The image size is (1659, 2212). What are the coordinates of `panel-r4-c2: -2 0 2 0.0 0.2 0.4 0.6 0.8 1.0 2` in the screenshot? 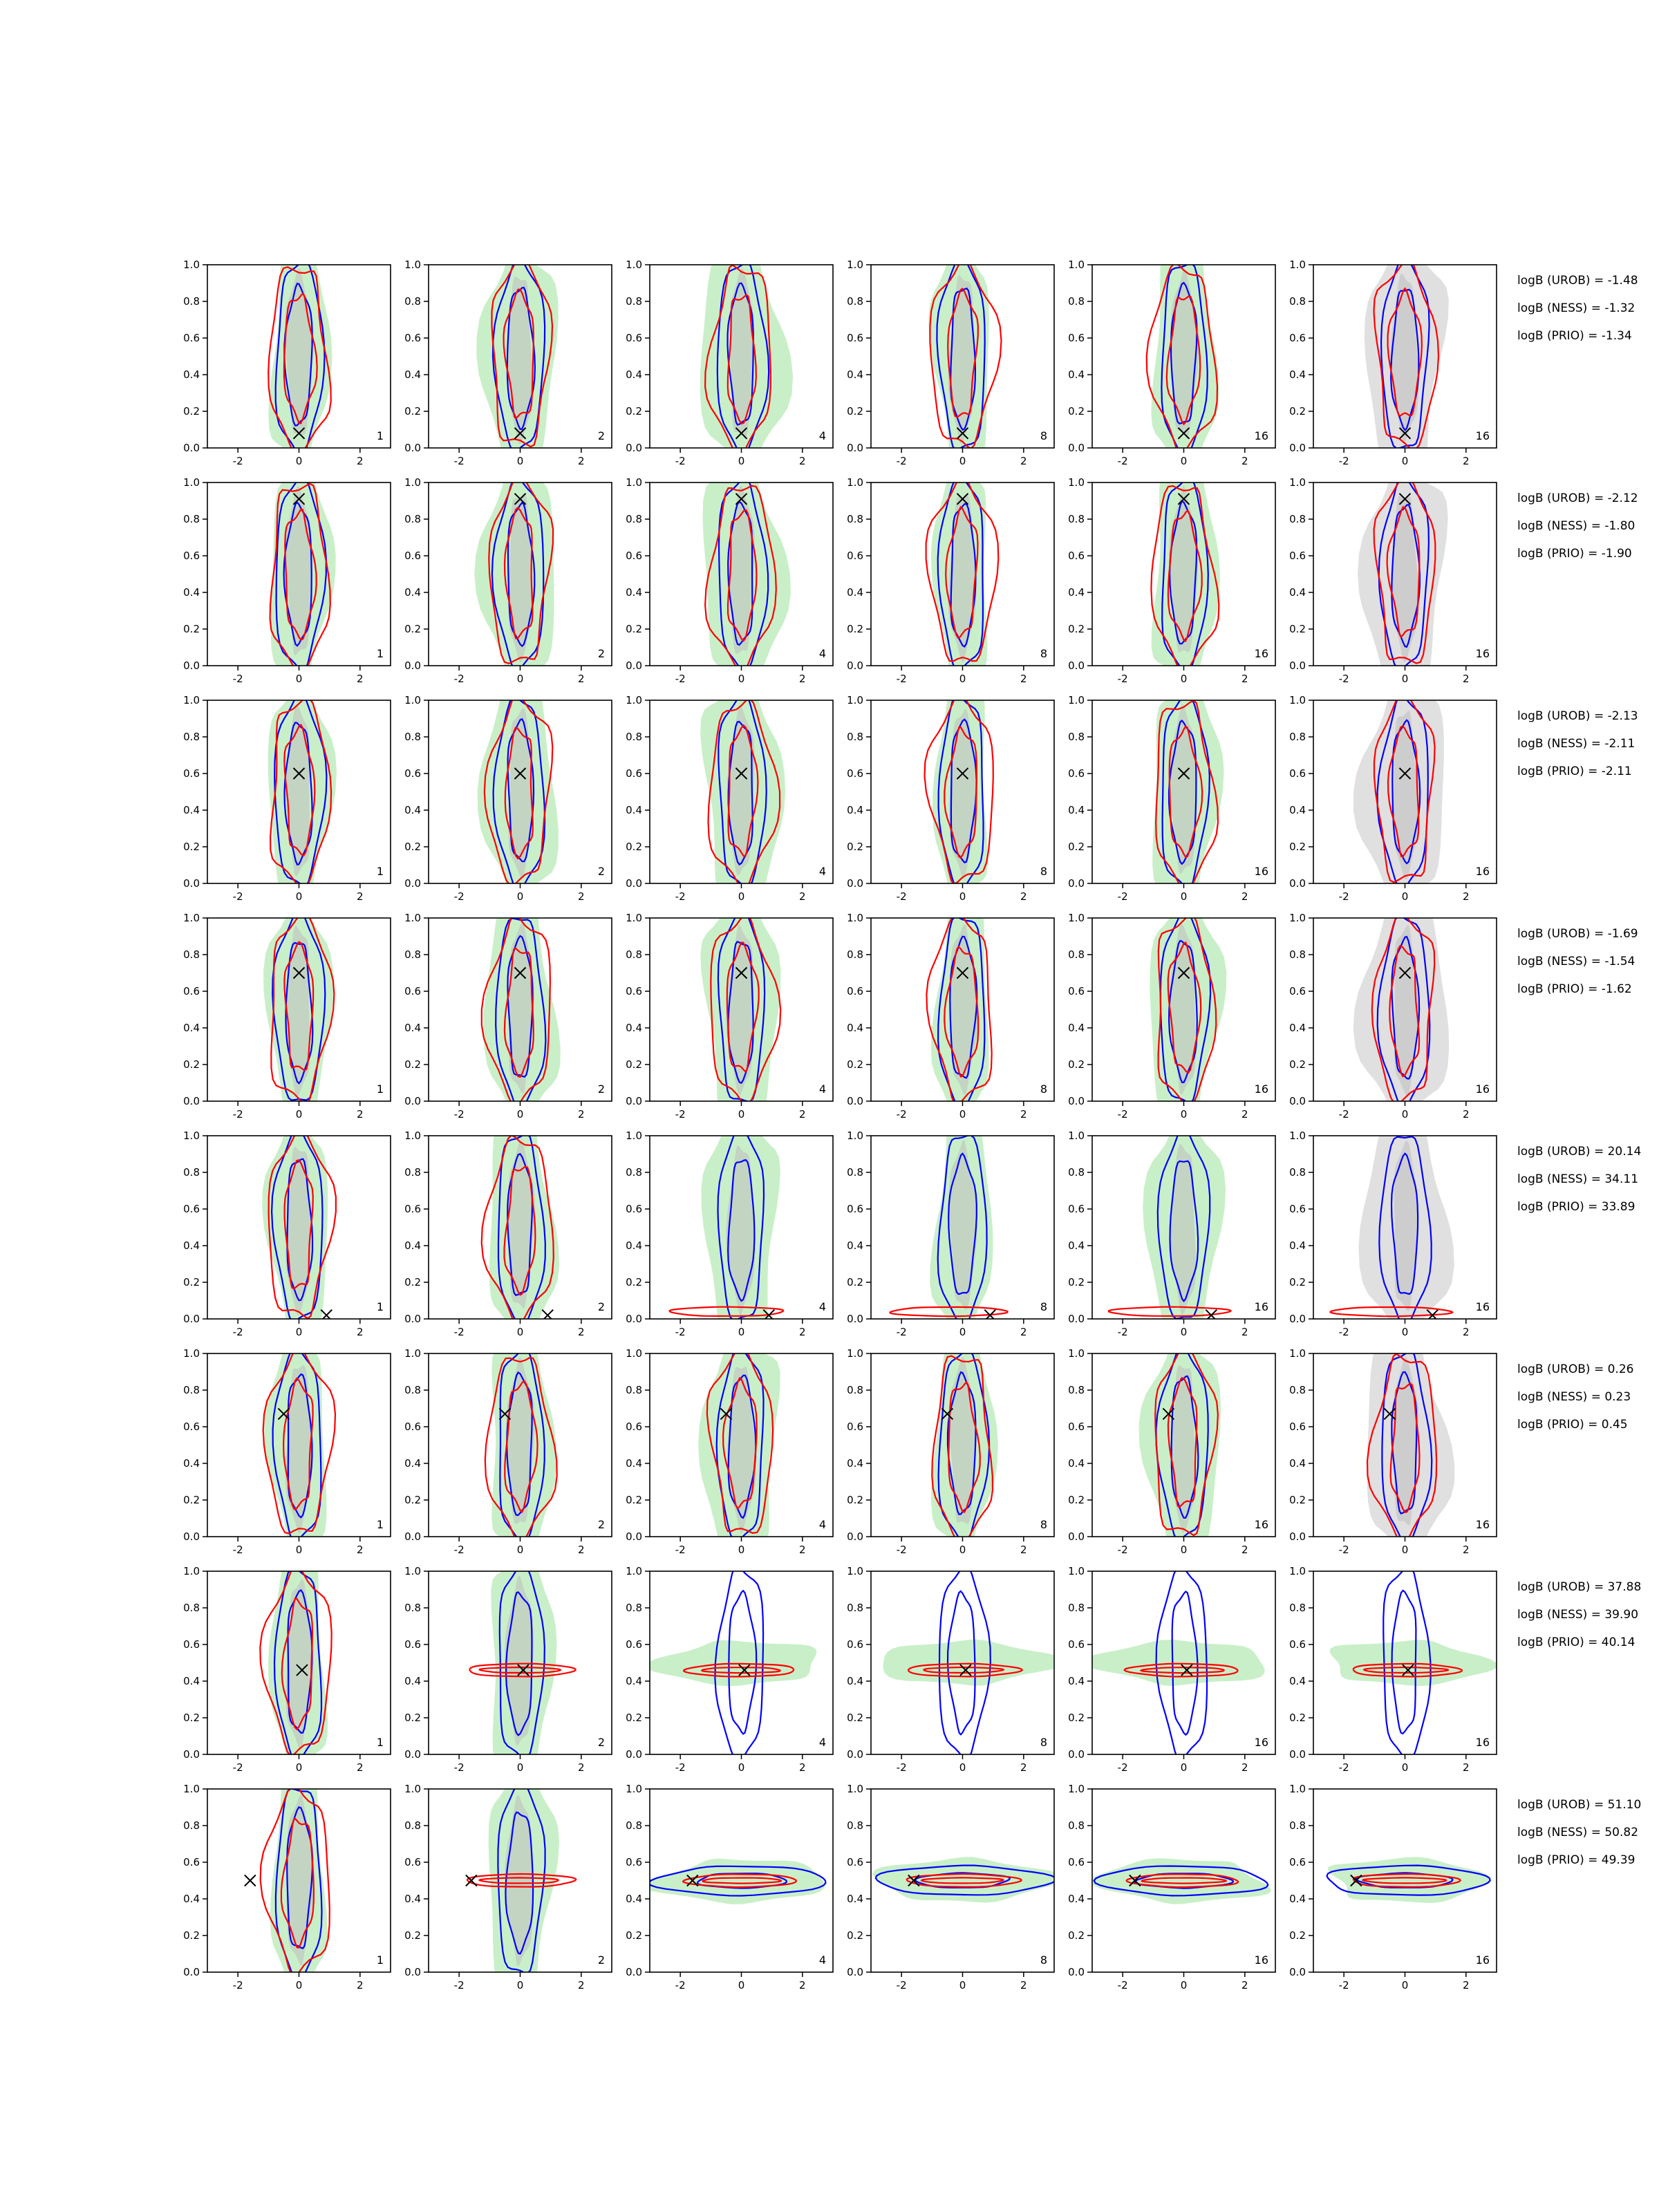 It's located at (508, 1016).